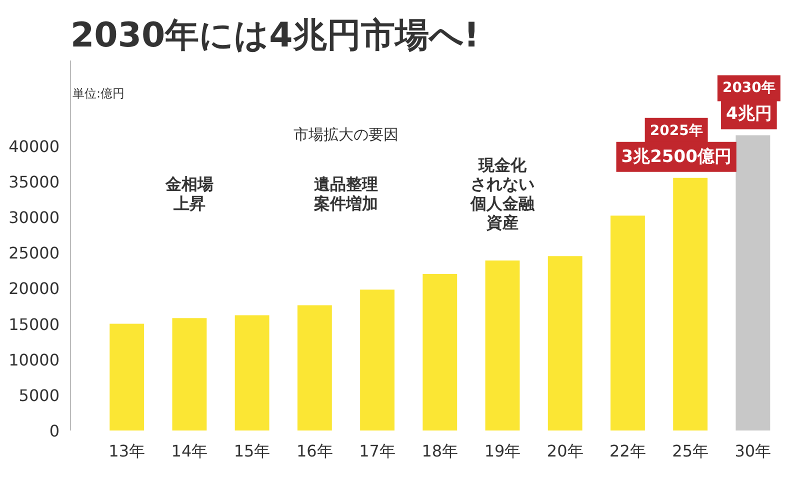  What do you see at coordinates (377, 451) in the screenshot?
I see `x-tick-label: 17年` at bounding box center [377, 451].